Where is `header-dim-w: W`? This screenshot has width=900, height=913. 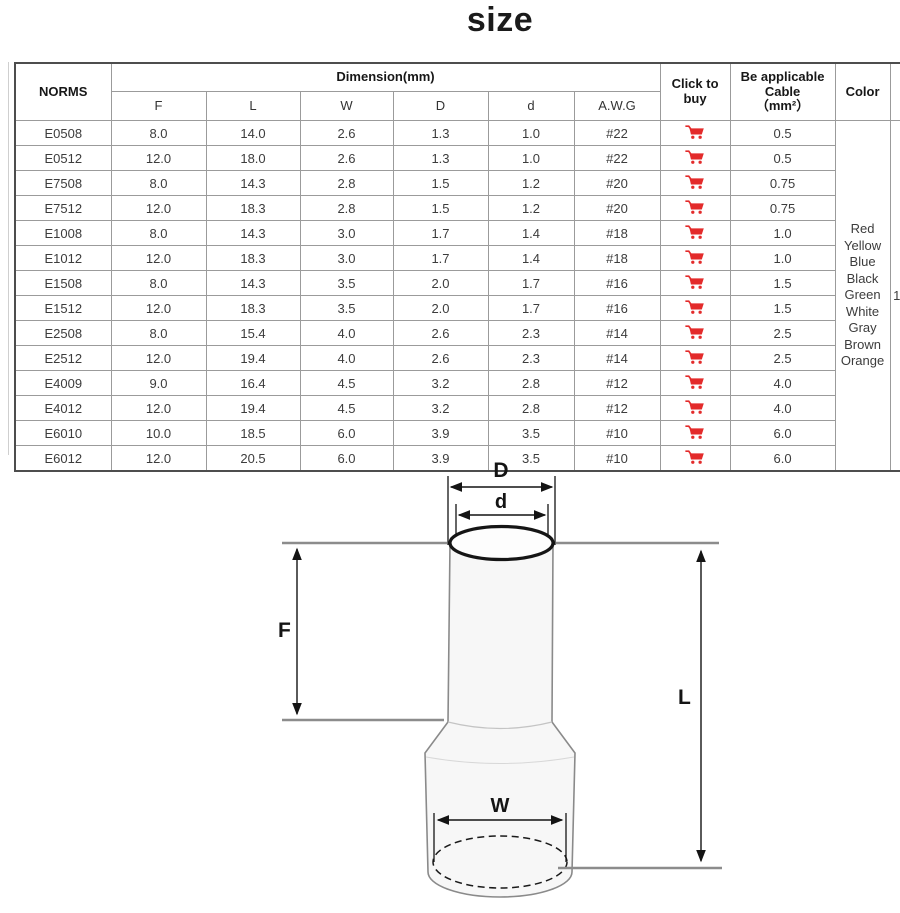
header-dim-w: W is located at coordinates (346, 106).